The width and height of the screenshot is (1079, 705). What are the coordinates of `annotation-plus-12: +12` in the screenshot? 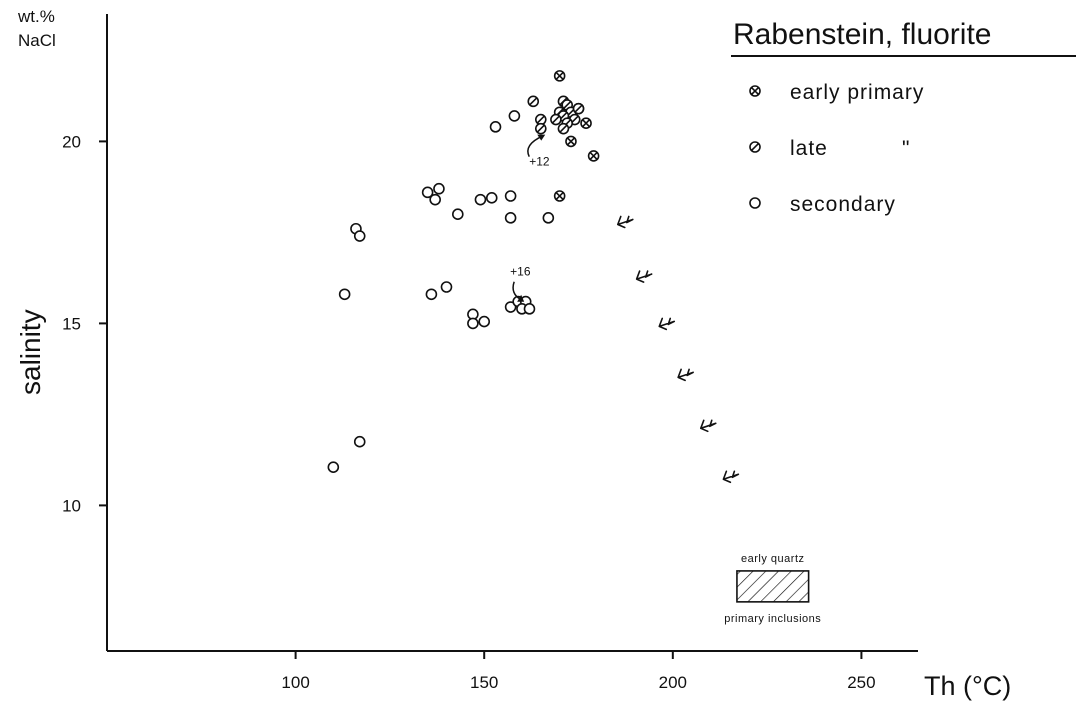 It's located at (539, 162).